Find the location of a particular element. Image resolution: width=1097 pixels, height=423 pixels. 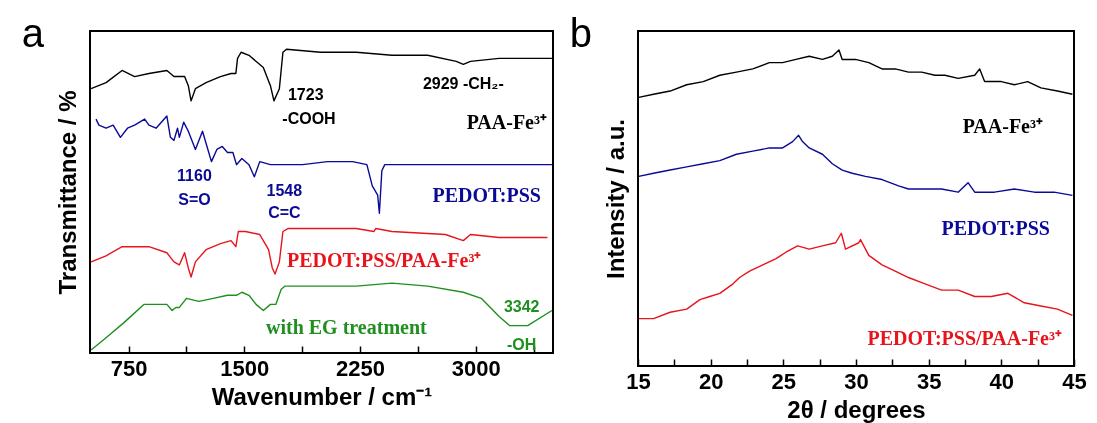

x-axis-title: 2θ / degrees is located at coordinates (856, 409).